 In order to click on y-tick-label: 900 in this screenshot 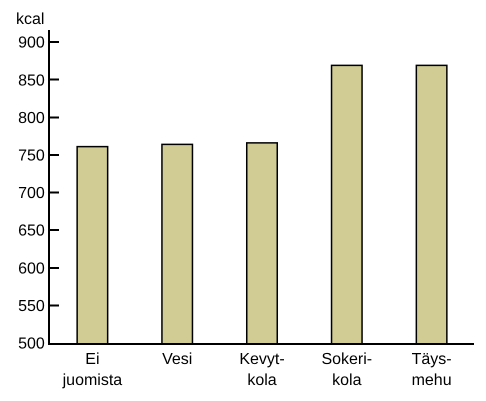, I will do `click(31, 43)`.